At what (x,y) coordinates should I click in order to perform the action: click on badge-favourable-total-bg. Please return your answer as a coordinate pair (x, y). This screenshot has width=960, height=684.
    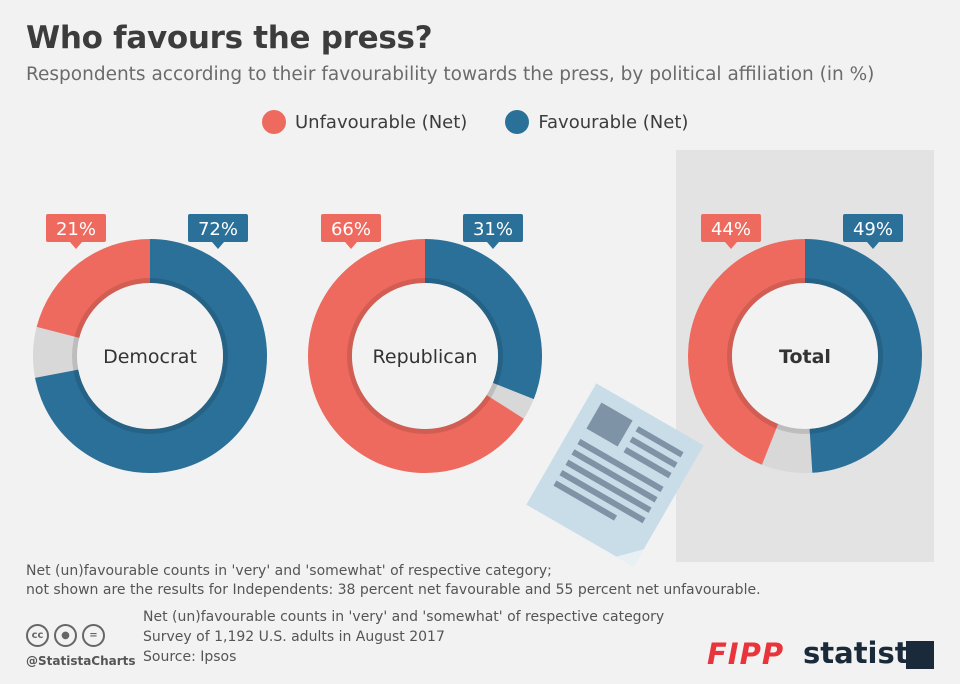
    Looking at the image, I should click on (873, 228).